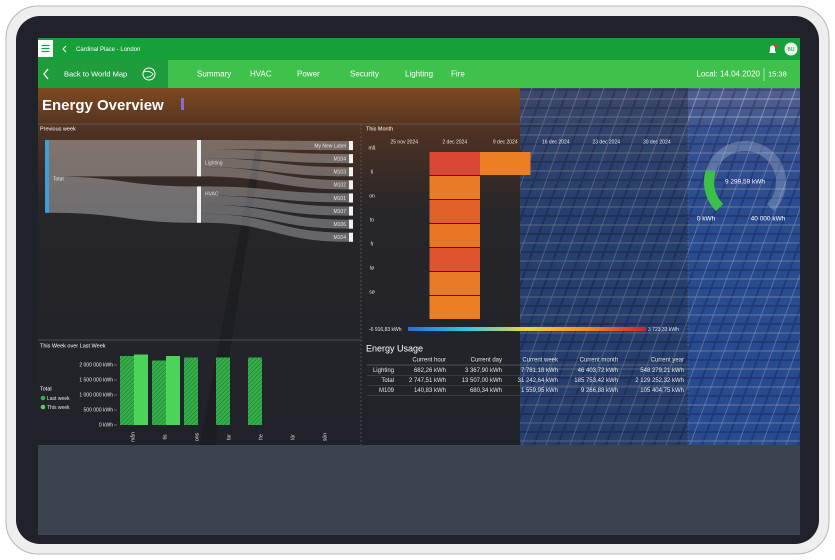 Image resolution: width=835 pixels, height=560 pixels. Describe the element at coordinates (419, 74) in the screenshot. I see `nav-tab: Lighting` at that location.